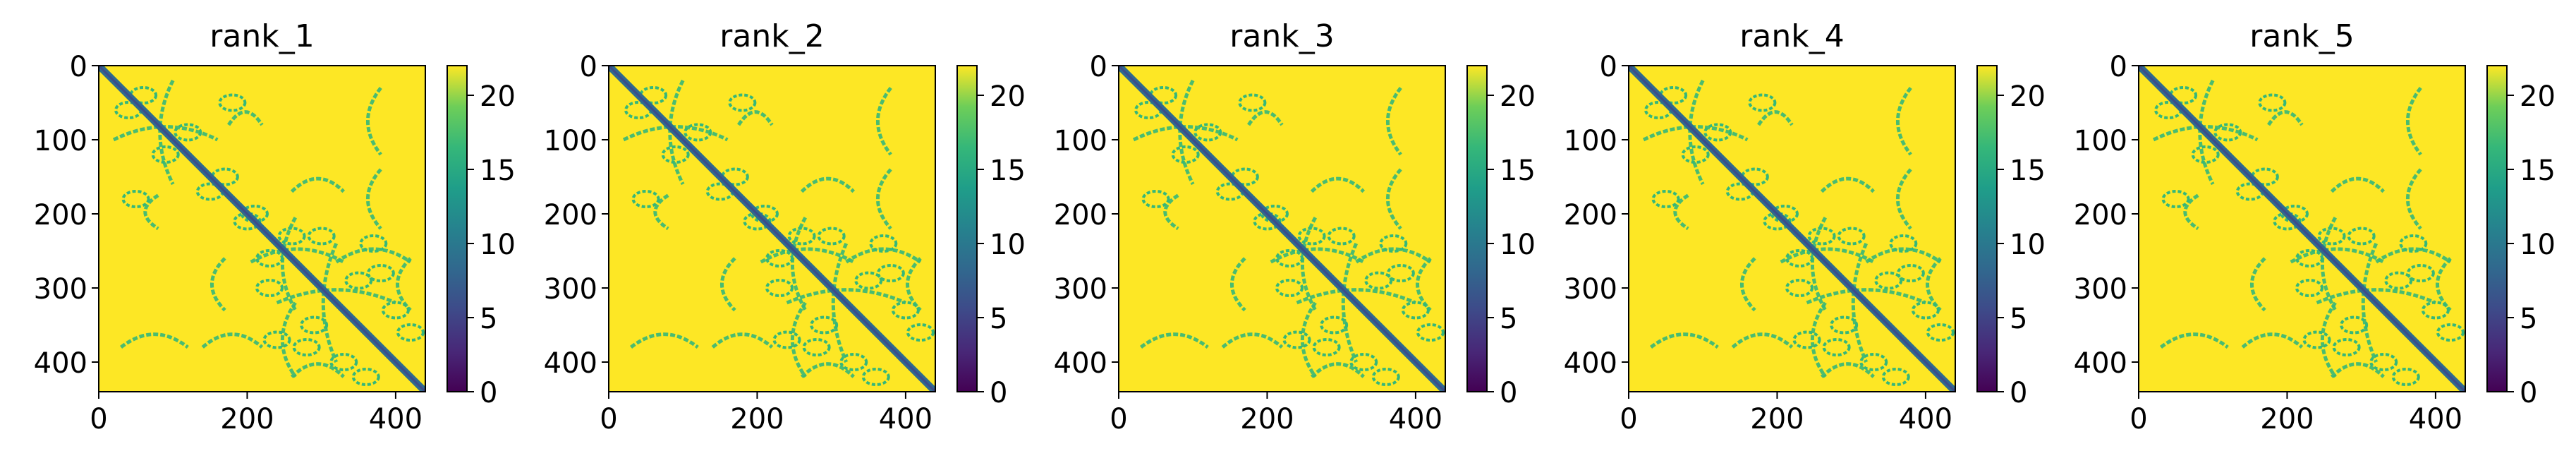 This screenshot has height=463, width=2576. I want to click on diagonal-line, so click(1282, 229).